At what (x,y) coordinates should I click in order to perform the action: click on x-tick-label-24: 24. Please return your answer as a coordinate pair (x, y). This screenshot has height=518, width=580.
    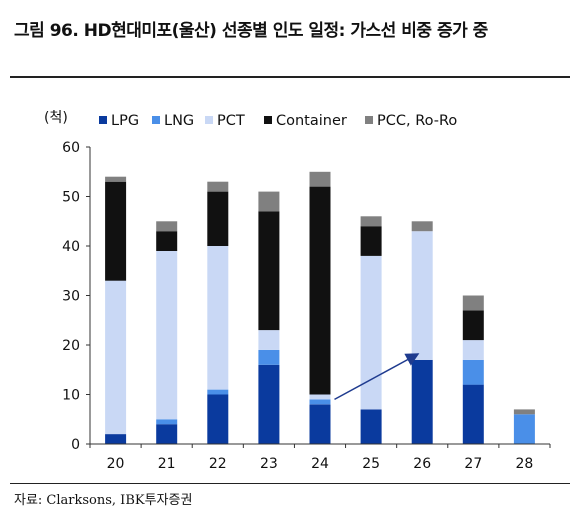
    Looking at the image, I should click on (320, 464).